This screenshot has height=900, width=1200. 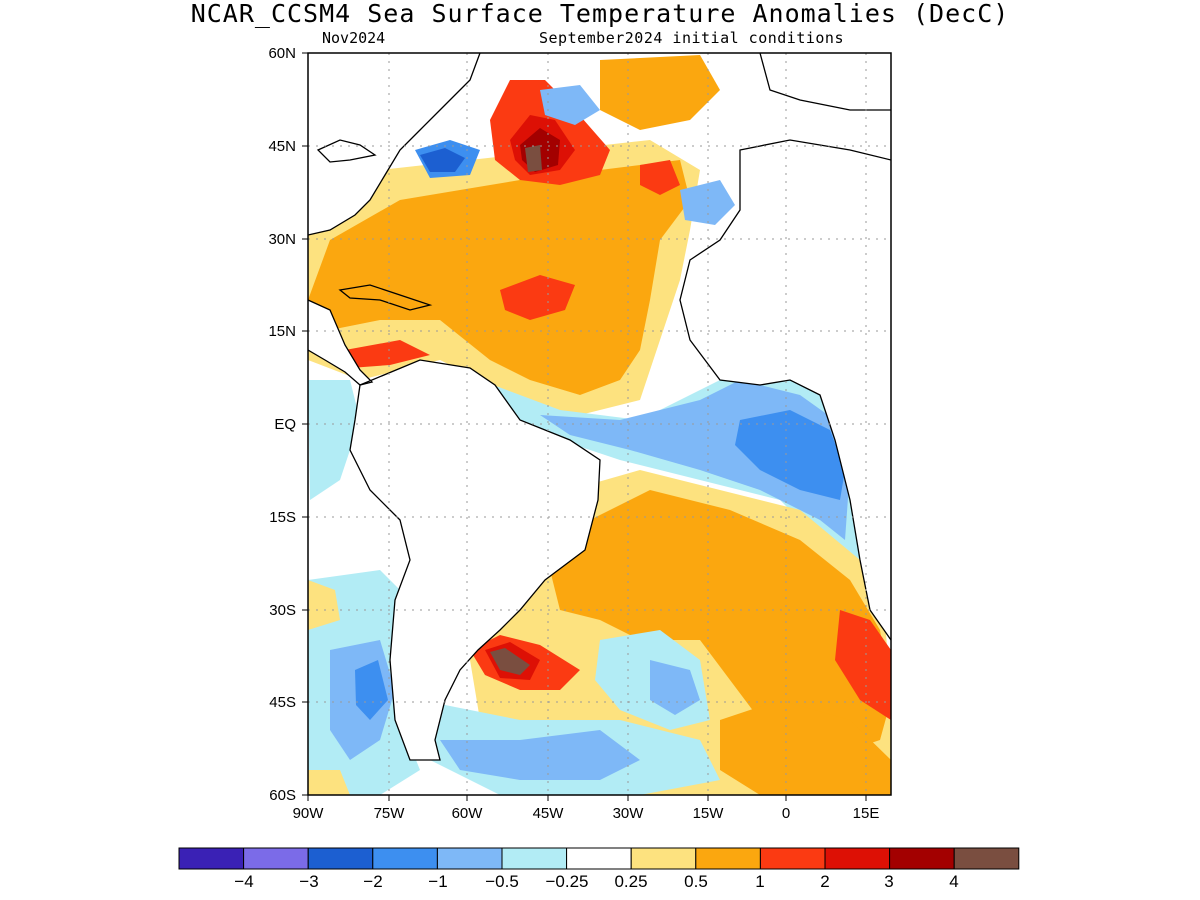 What do you see at coordinates (567, 881) in the screenshot?
I see `colorbar-label: −0.25` at bounding box center [567, 881].